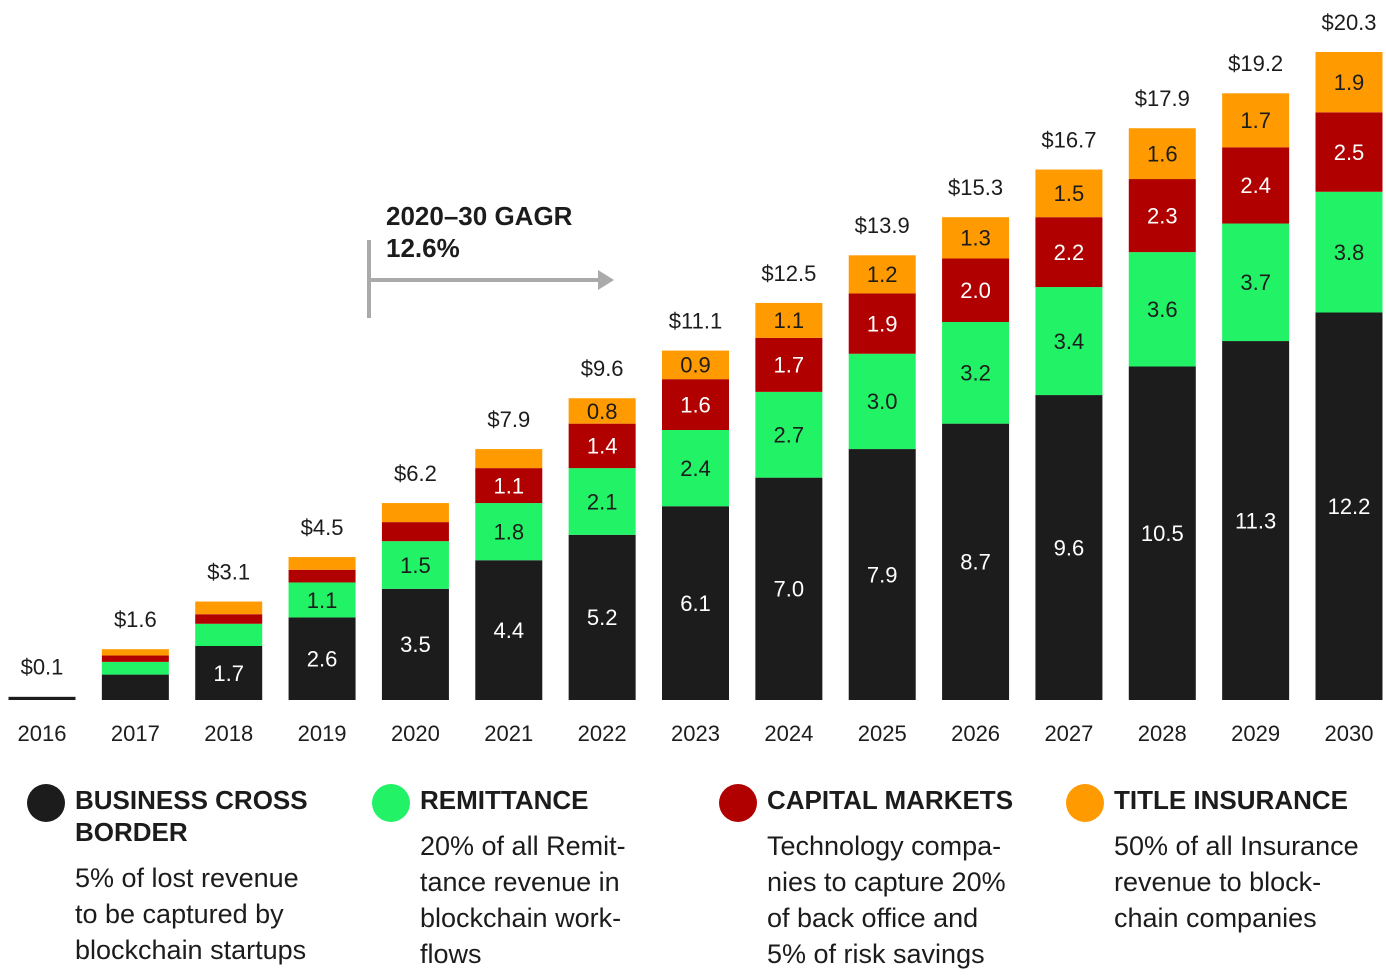  What do you see at coordinates (602, 733) in the screenshot?
I see `x-tick-label: 2022` at bounding box center [602, 733].